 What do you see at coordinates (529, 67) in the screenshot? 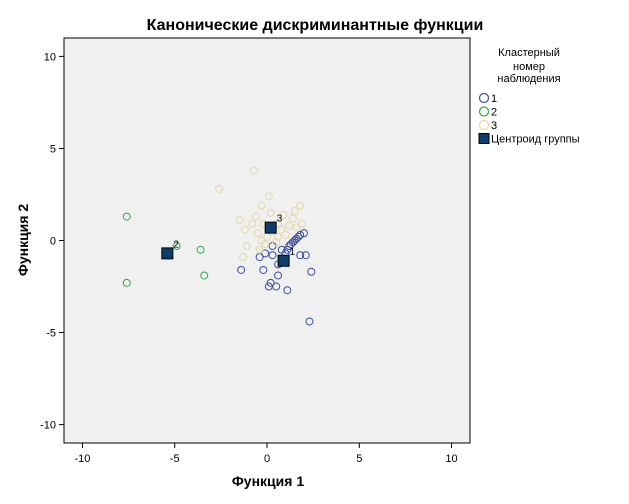
I see `legend-title-line-2: номер` at bounding box center [529, 67].